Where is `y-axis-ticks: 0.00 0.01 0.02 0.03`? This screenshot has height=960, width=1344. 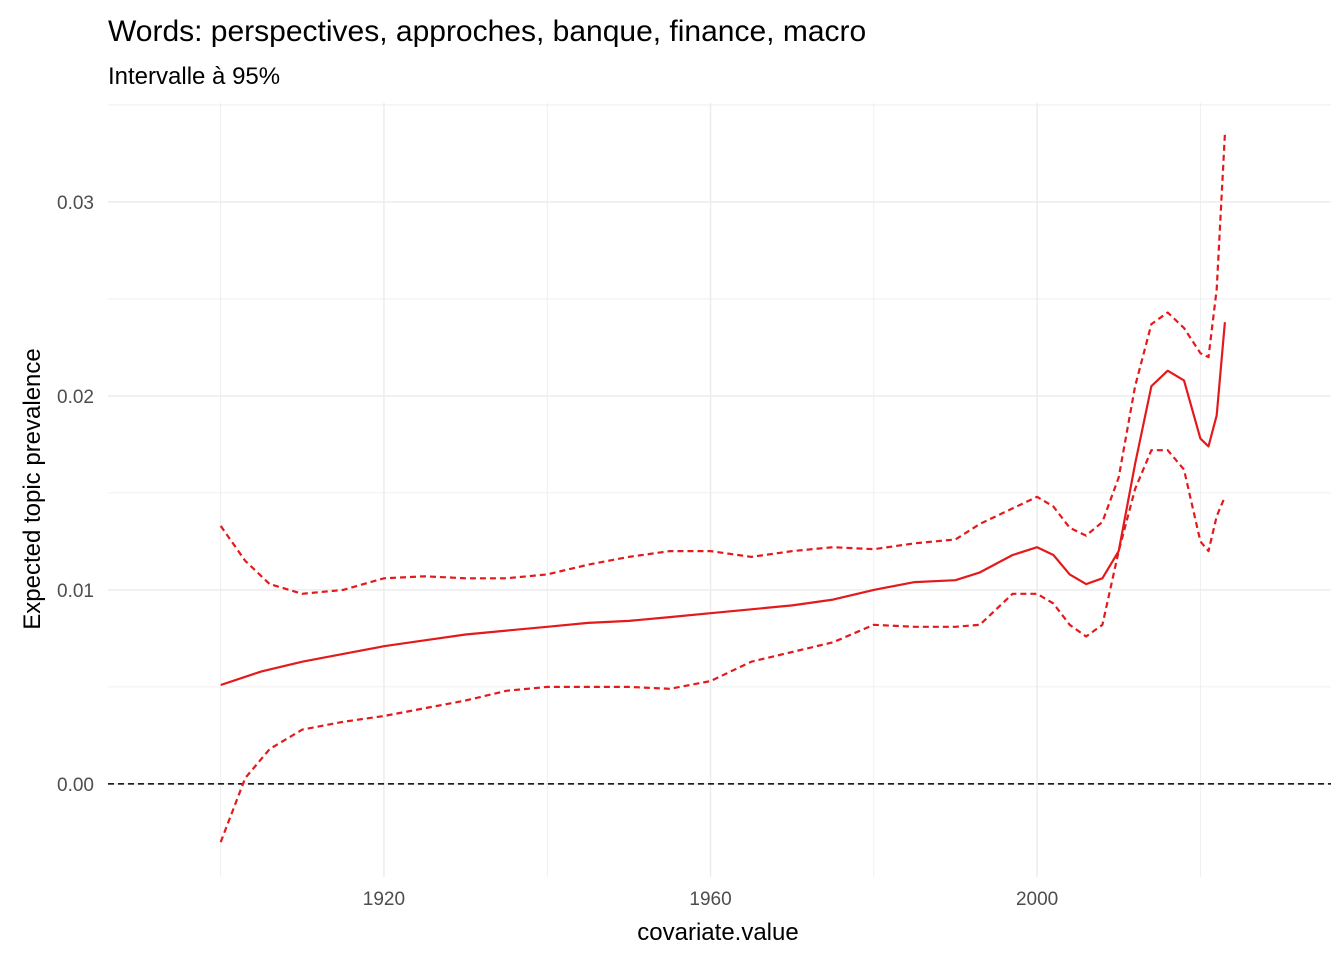
y-axis-ticks: 0.00 0.01 0.02 0.03 is located at coordinates (75, 494).